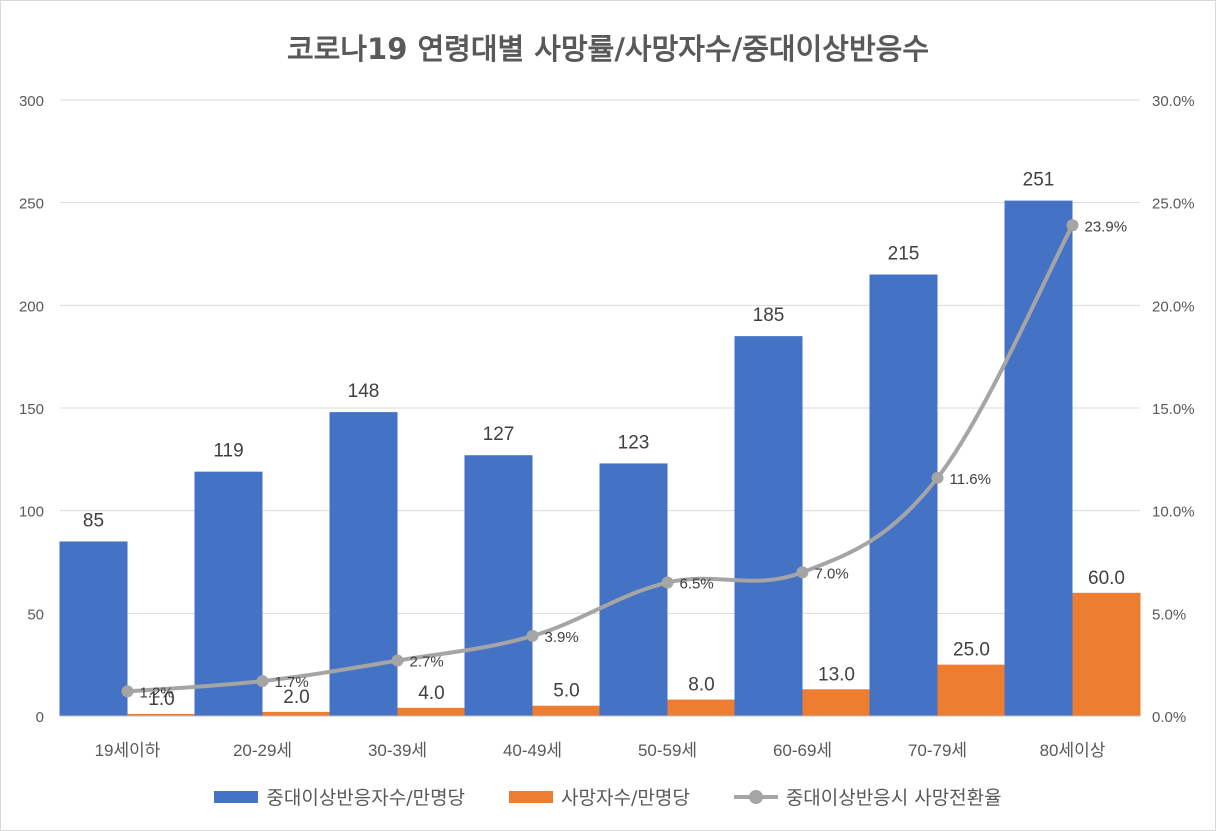 The height and width of the screenshot is (831, 1216). Describe the element at coordinates (566, 691) in the screenshot. I see `data-label-deaths: 5.0` at that location.